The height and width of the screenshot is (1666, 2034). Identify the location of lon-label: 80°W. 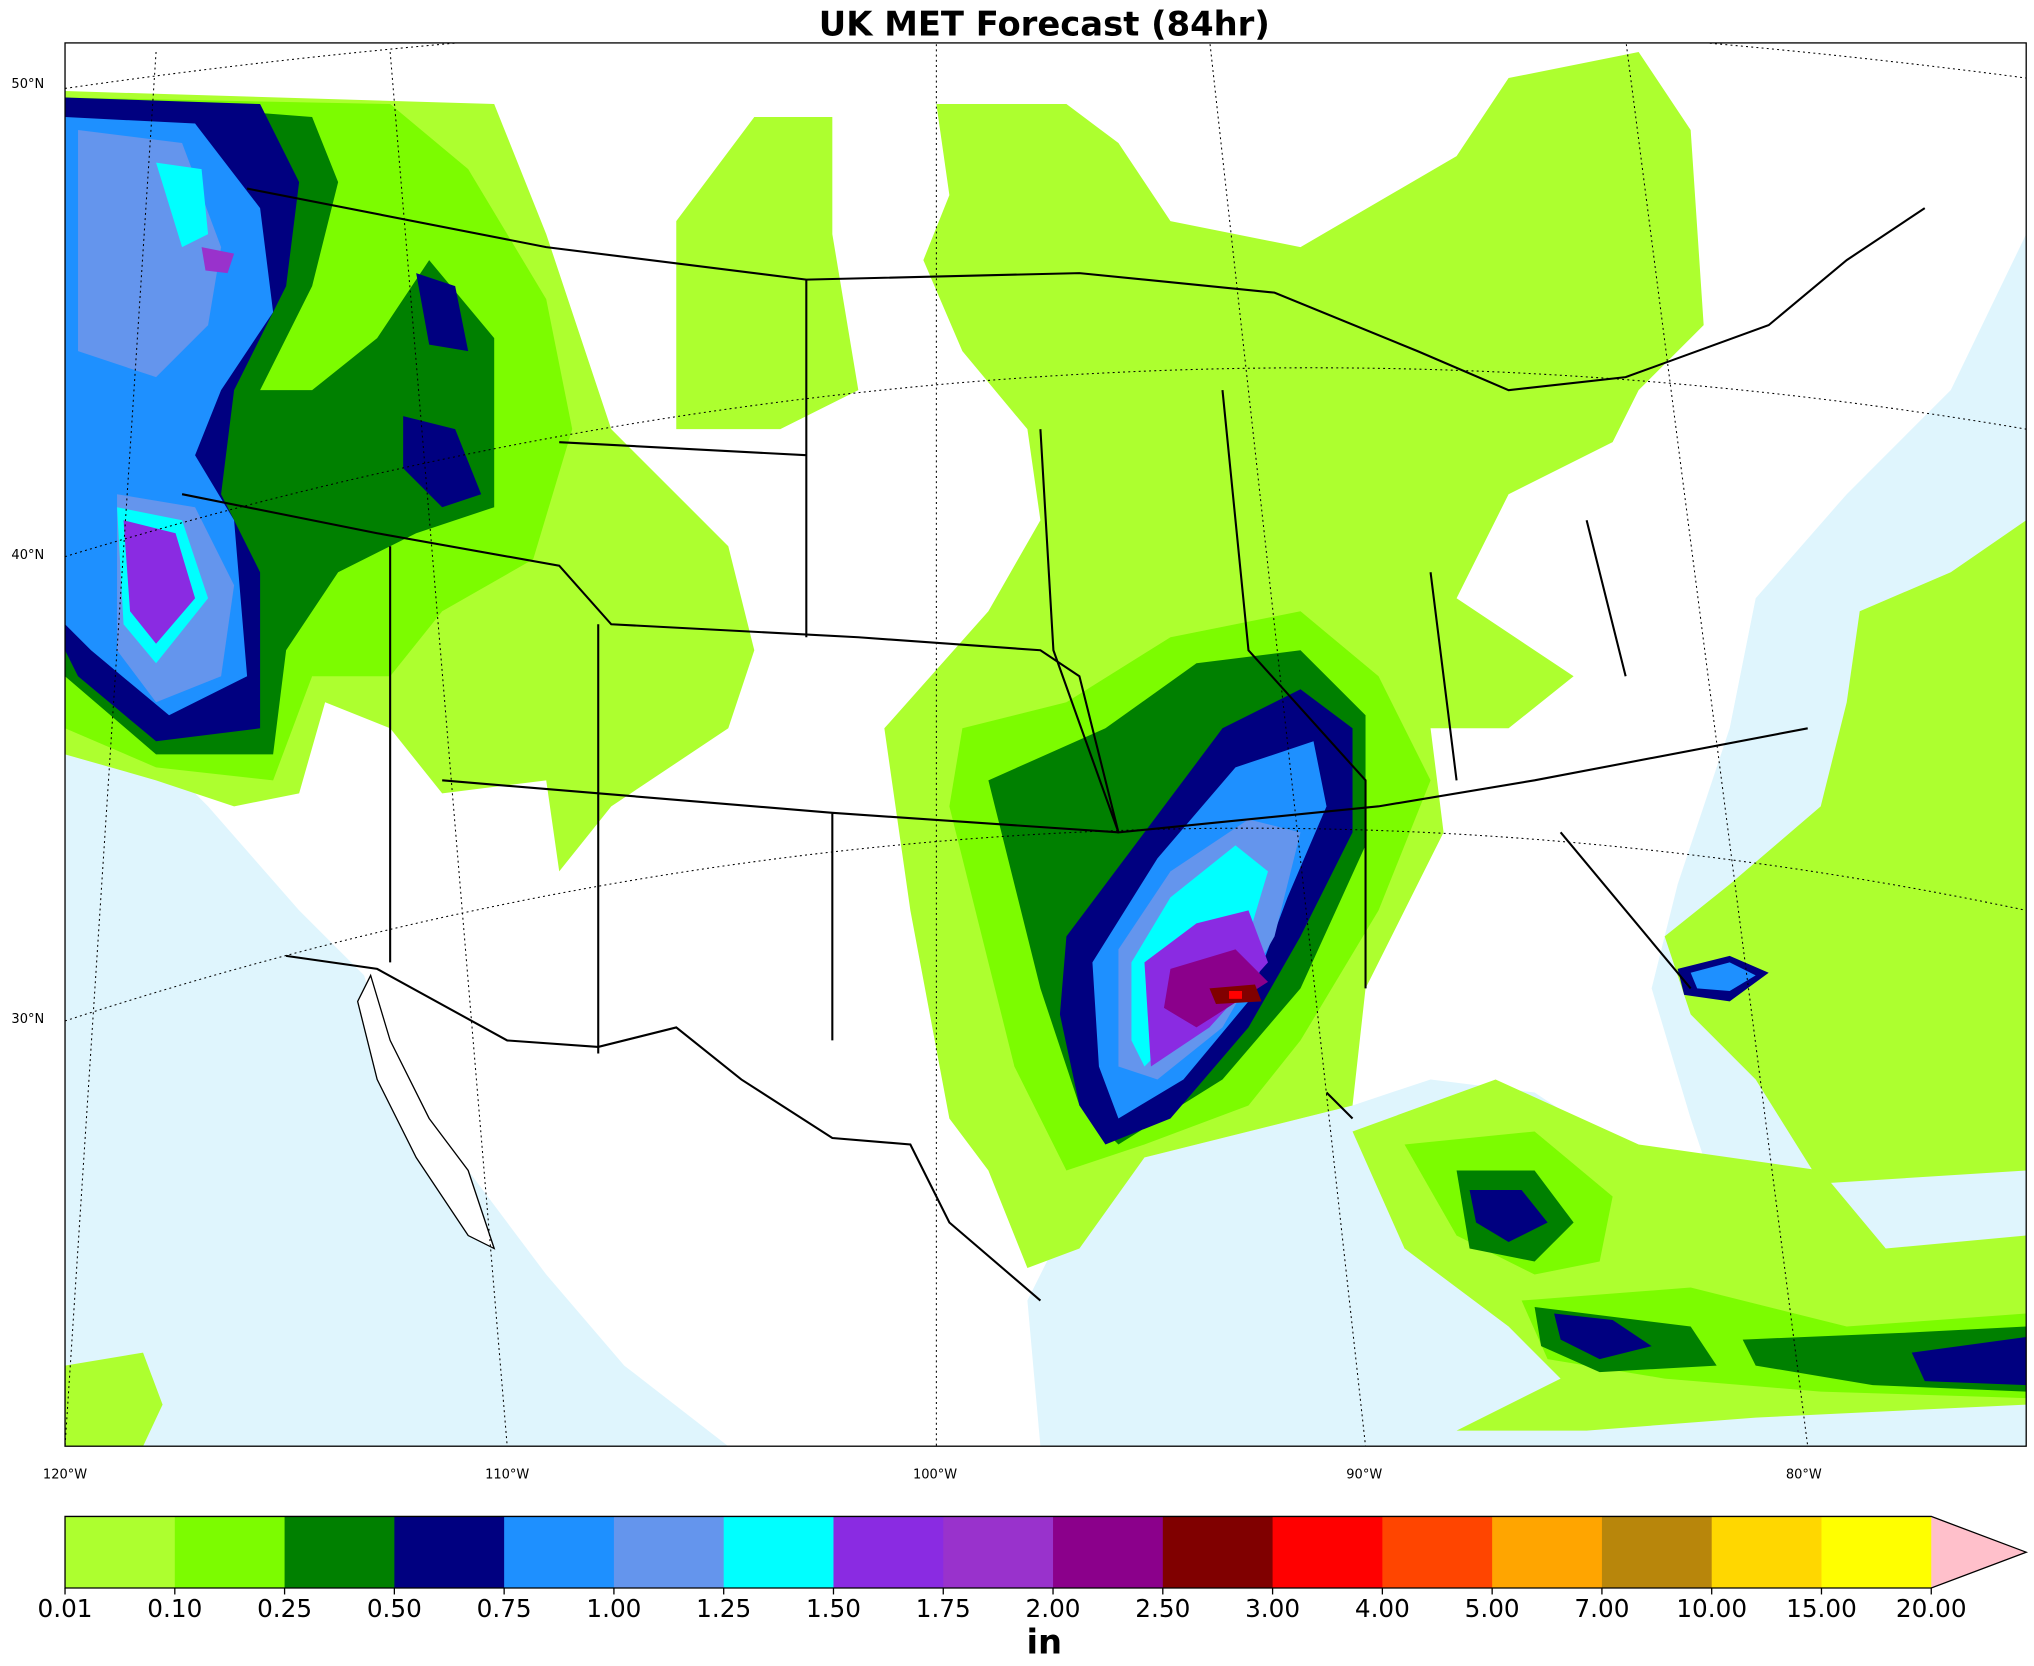
(1804, 1474).